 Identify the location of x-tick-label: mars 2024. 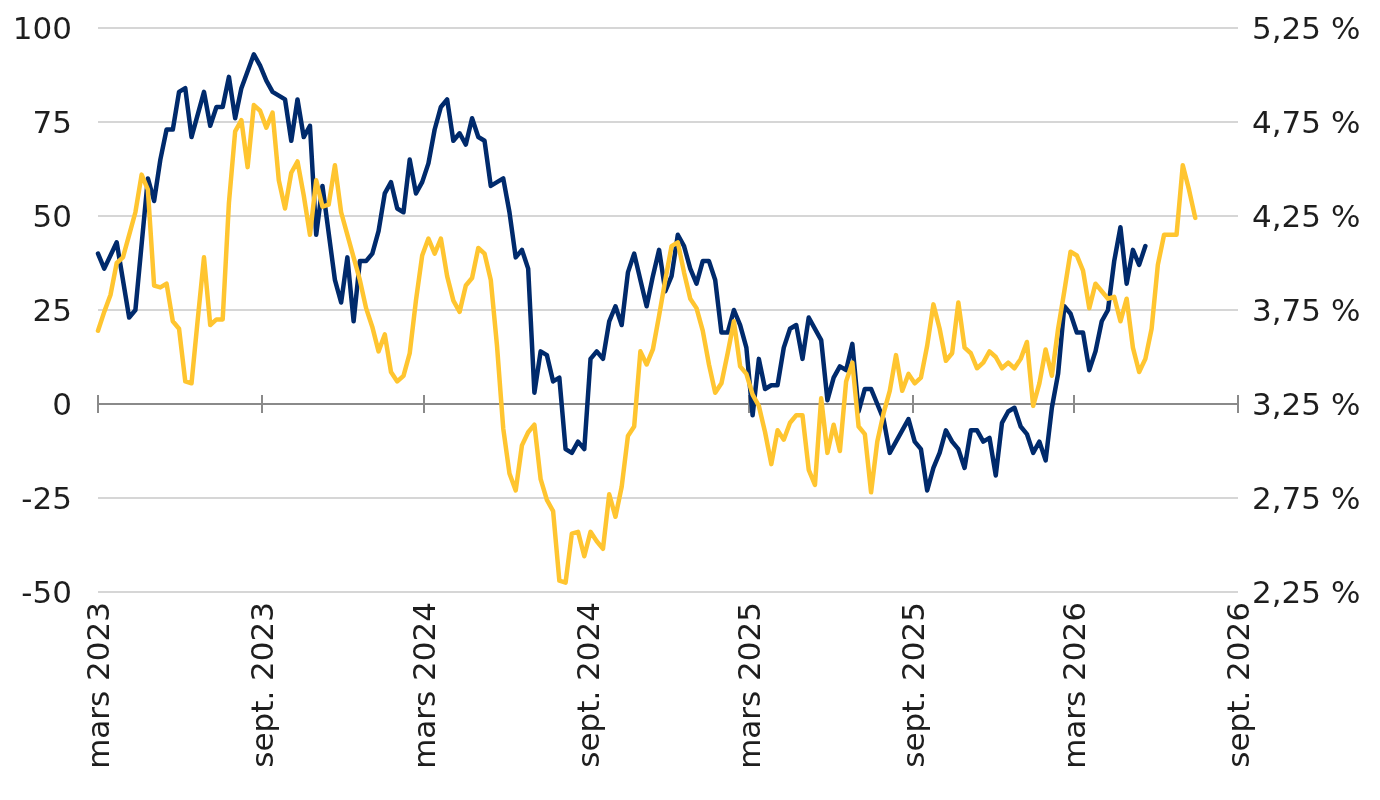
(423, 685).